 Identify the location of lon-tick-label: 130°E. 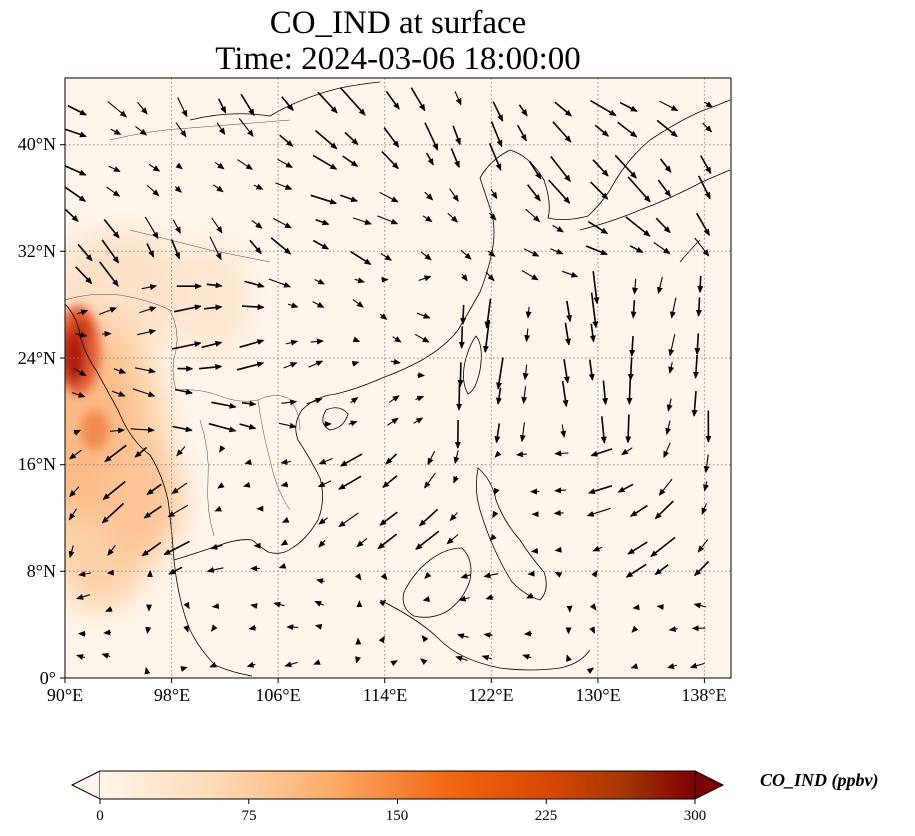
(598, 695).